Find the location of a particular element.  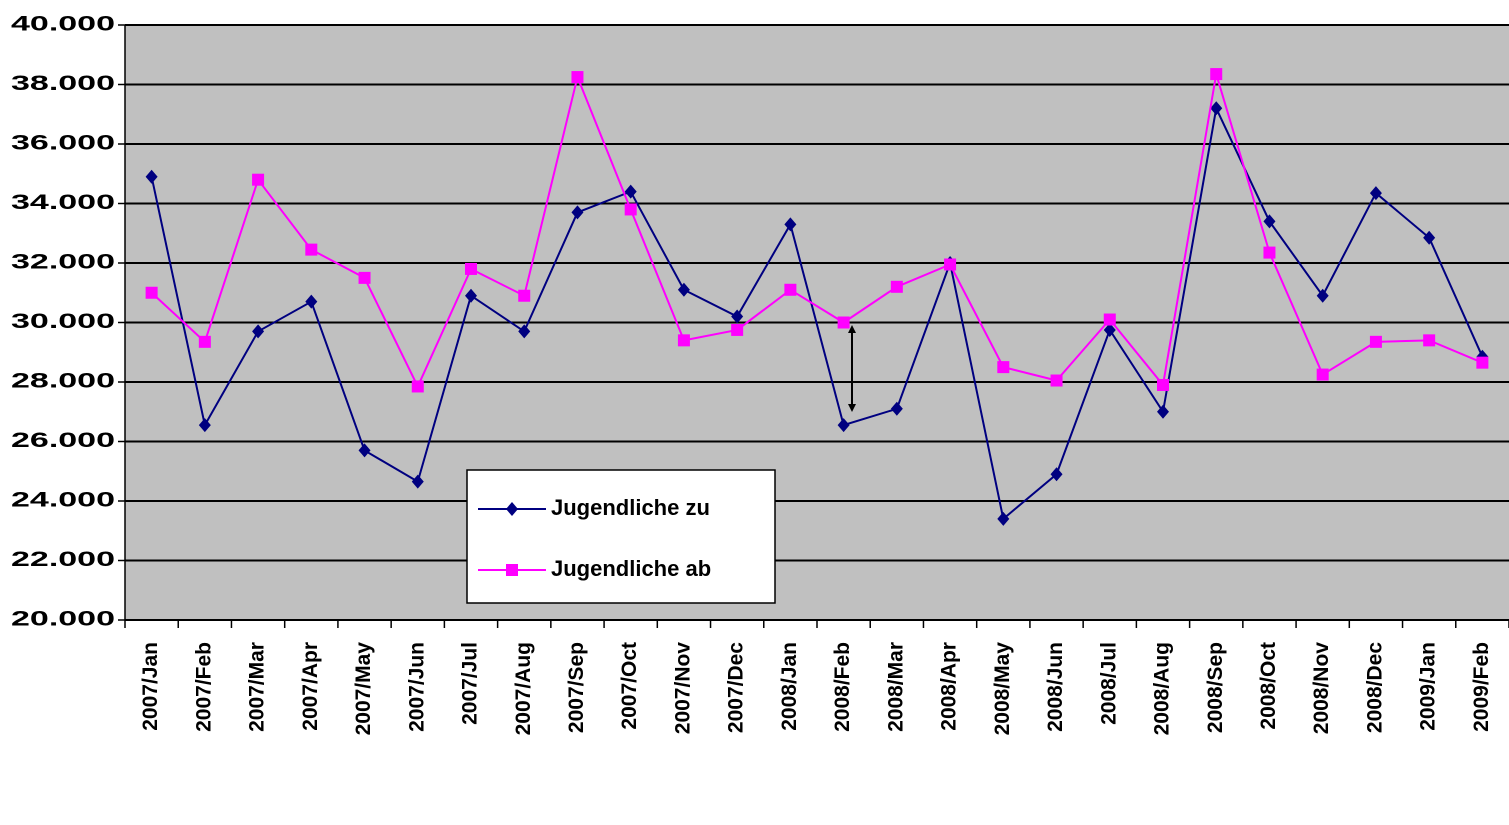

x-tick-label: 2008/Jan is located at coordinates (789, 686).